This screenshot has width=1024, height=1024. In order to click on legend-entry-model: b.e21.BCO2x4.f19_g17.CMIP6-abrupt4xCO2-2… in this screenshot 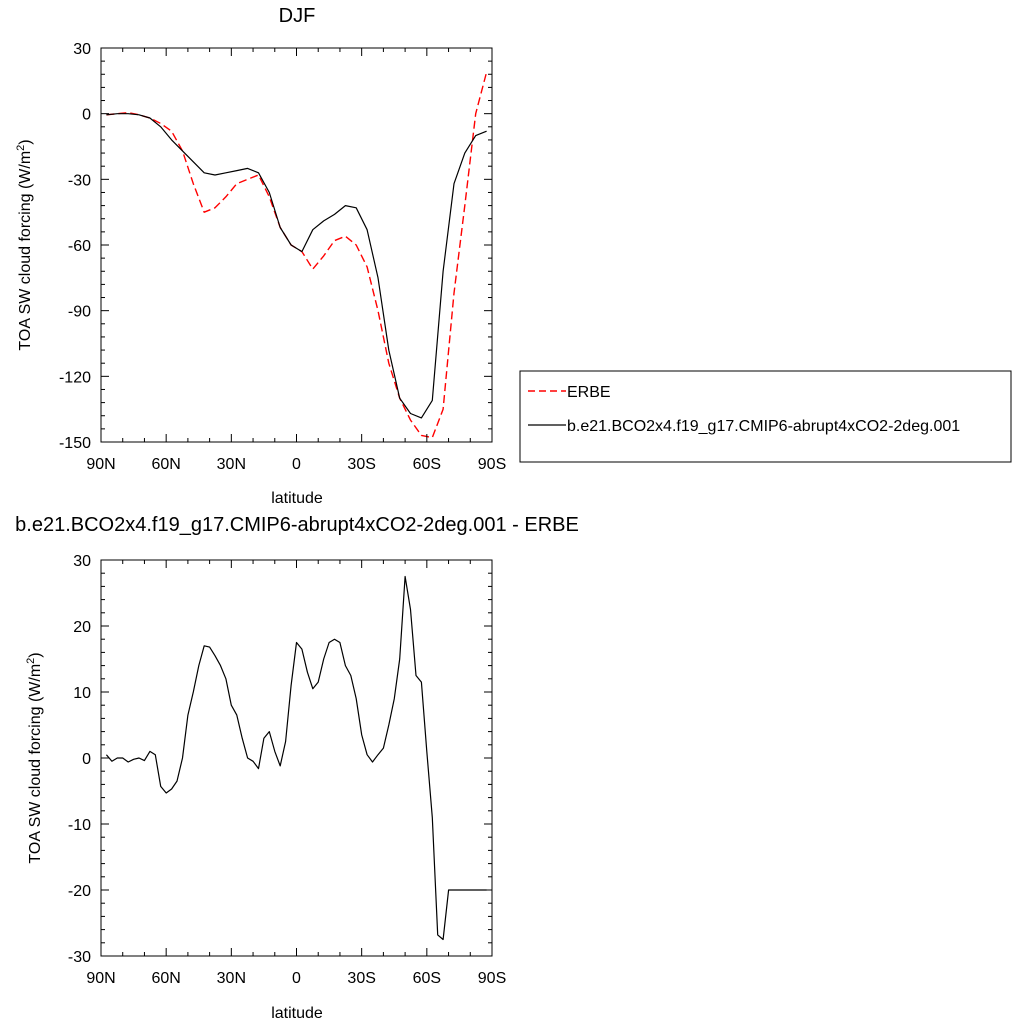, I will do `click(763, 426)`.